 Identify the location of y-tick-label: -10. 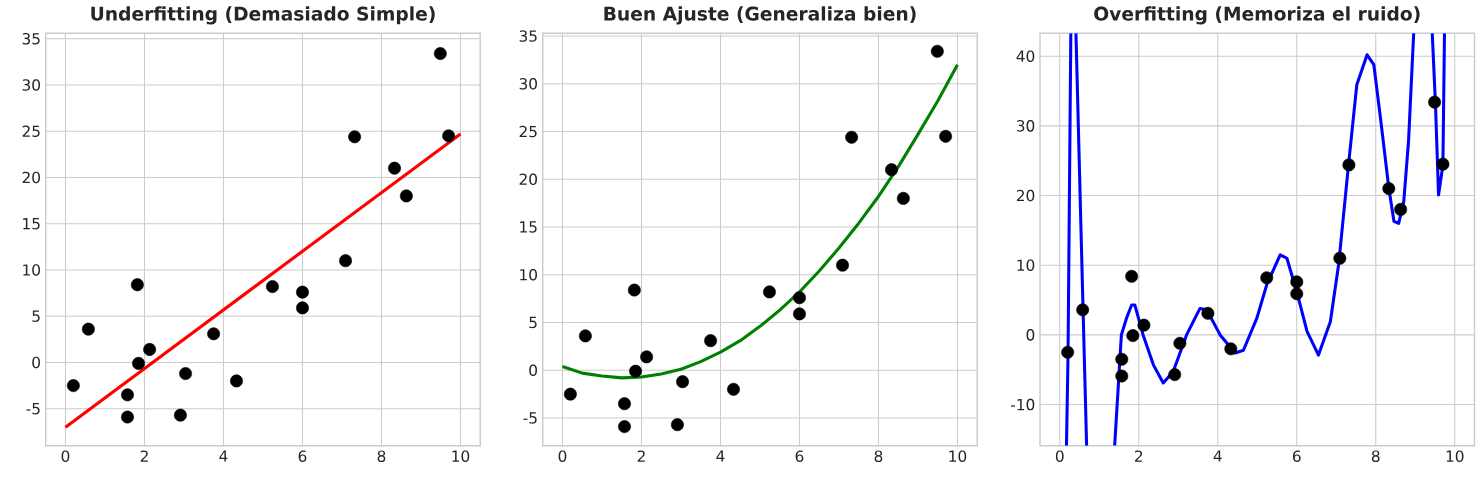
(1023, 404).